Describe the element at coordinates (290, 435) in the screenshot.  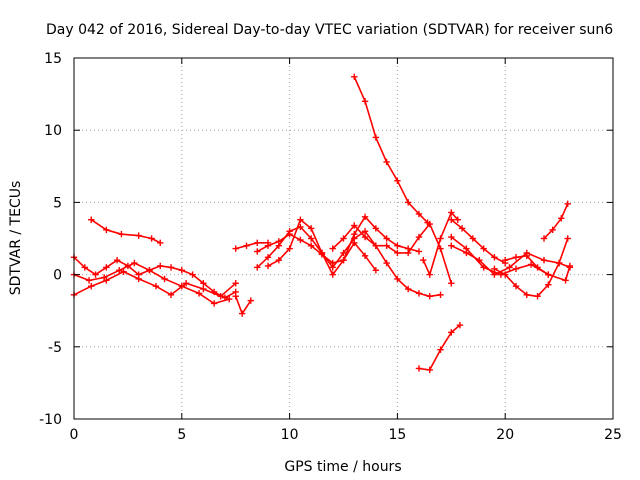
I see `x-tick-label: 10` at that location.